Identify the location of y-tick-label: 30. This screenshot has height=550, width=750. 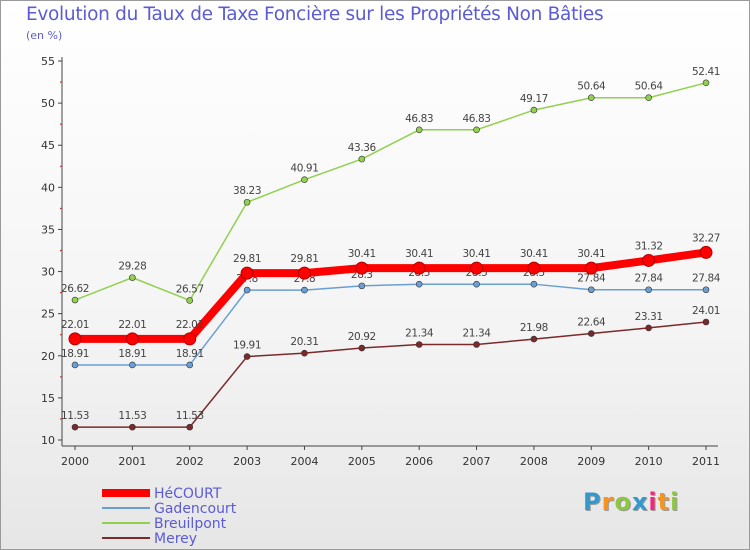
(48, 272).